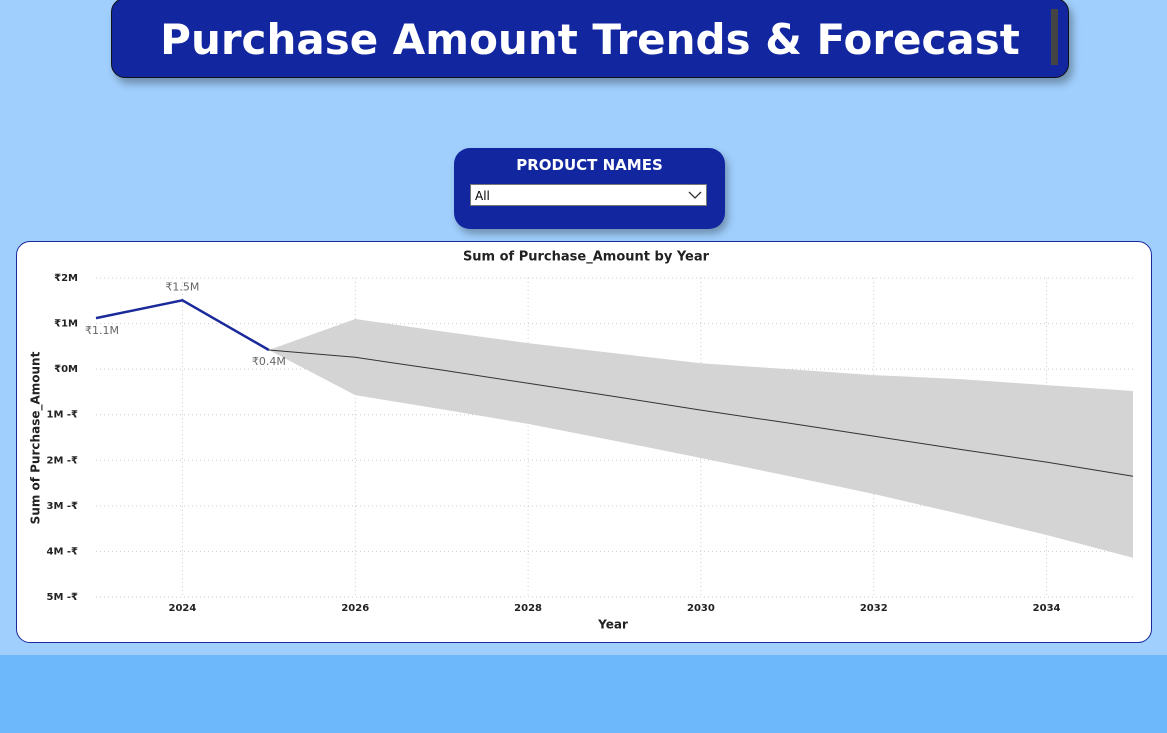 The height and width of the screenshot is (733, 1167). I want to click on data-label: ₹1.1M, so click(102, 330).